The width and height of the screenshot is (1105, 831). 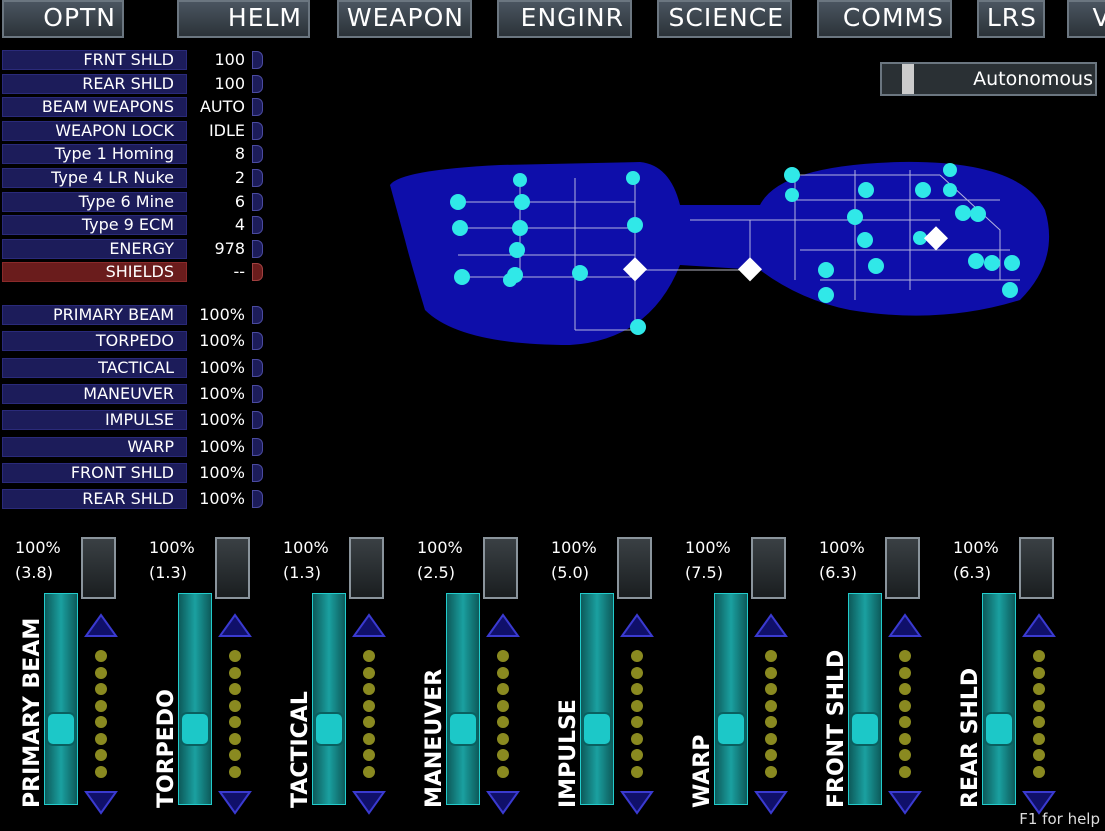 What do you see at coordinates (702, 771) in the screenshot?
I see `slider-label: WARP` at bounding box center [702, 771].